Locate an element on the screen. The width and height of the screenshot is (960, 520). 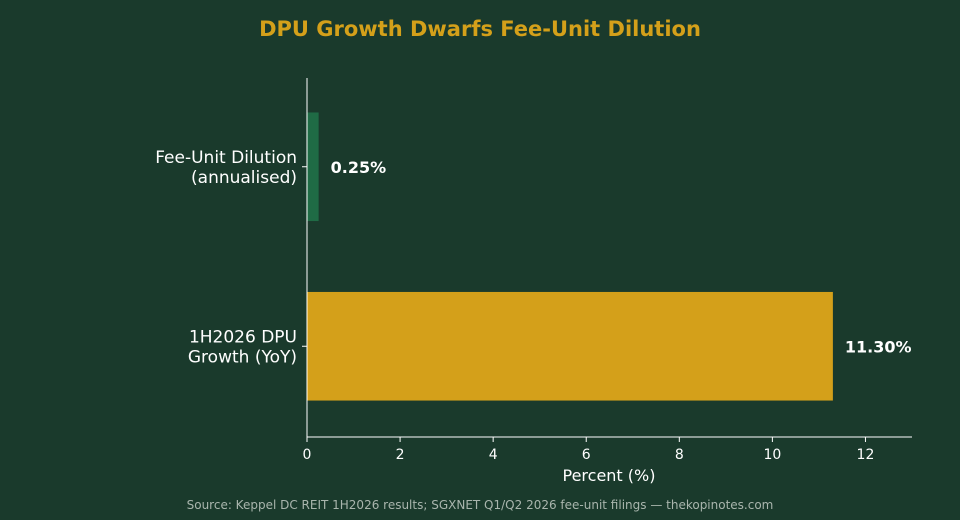
x-tick-label: 0 is located at coordinates (307, 455).